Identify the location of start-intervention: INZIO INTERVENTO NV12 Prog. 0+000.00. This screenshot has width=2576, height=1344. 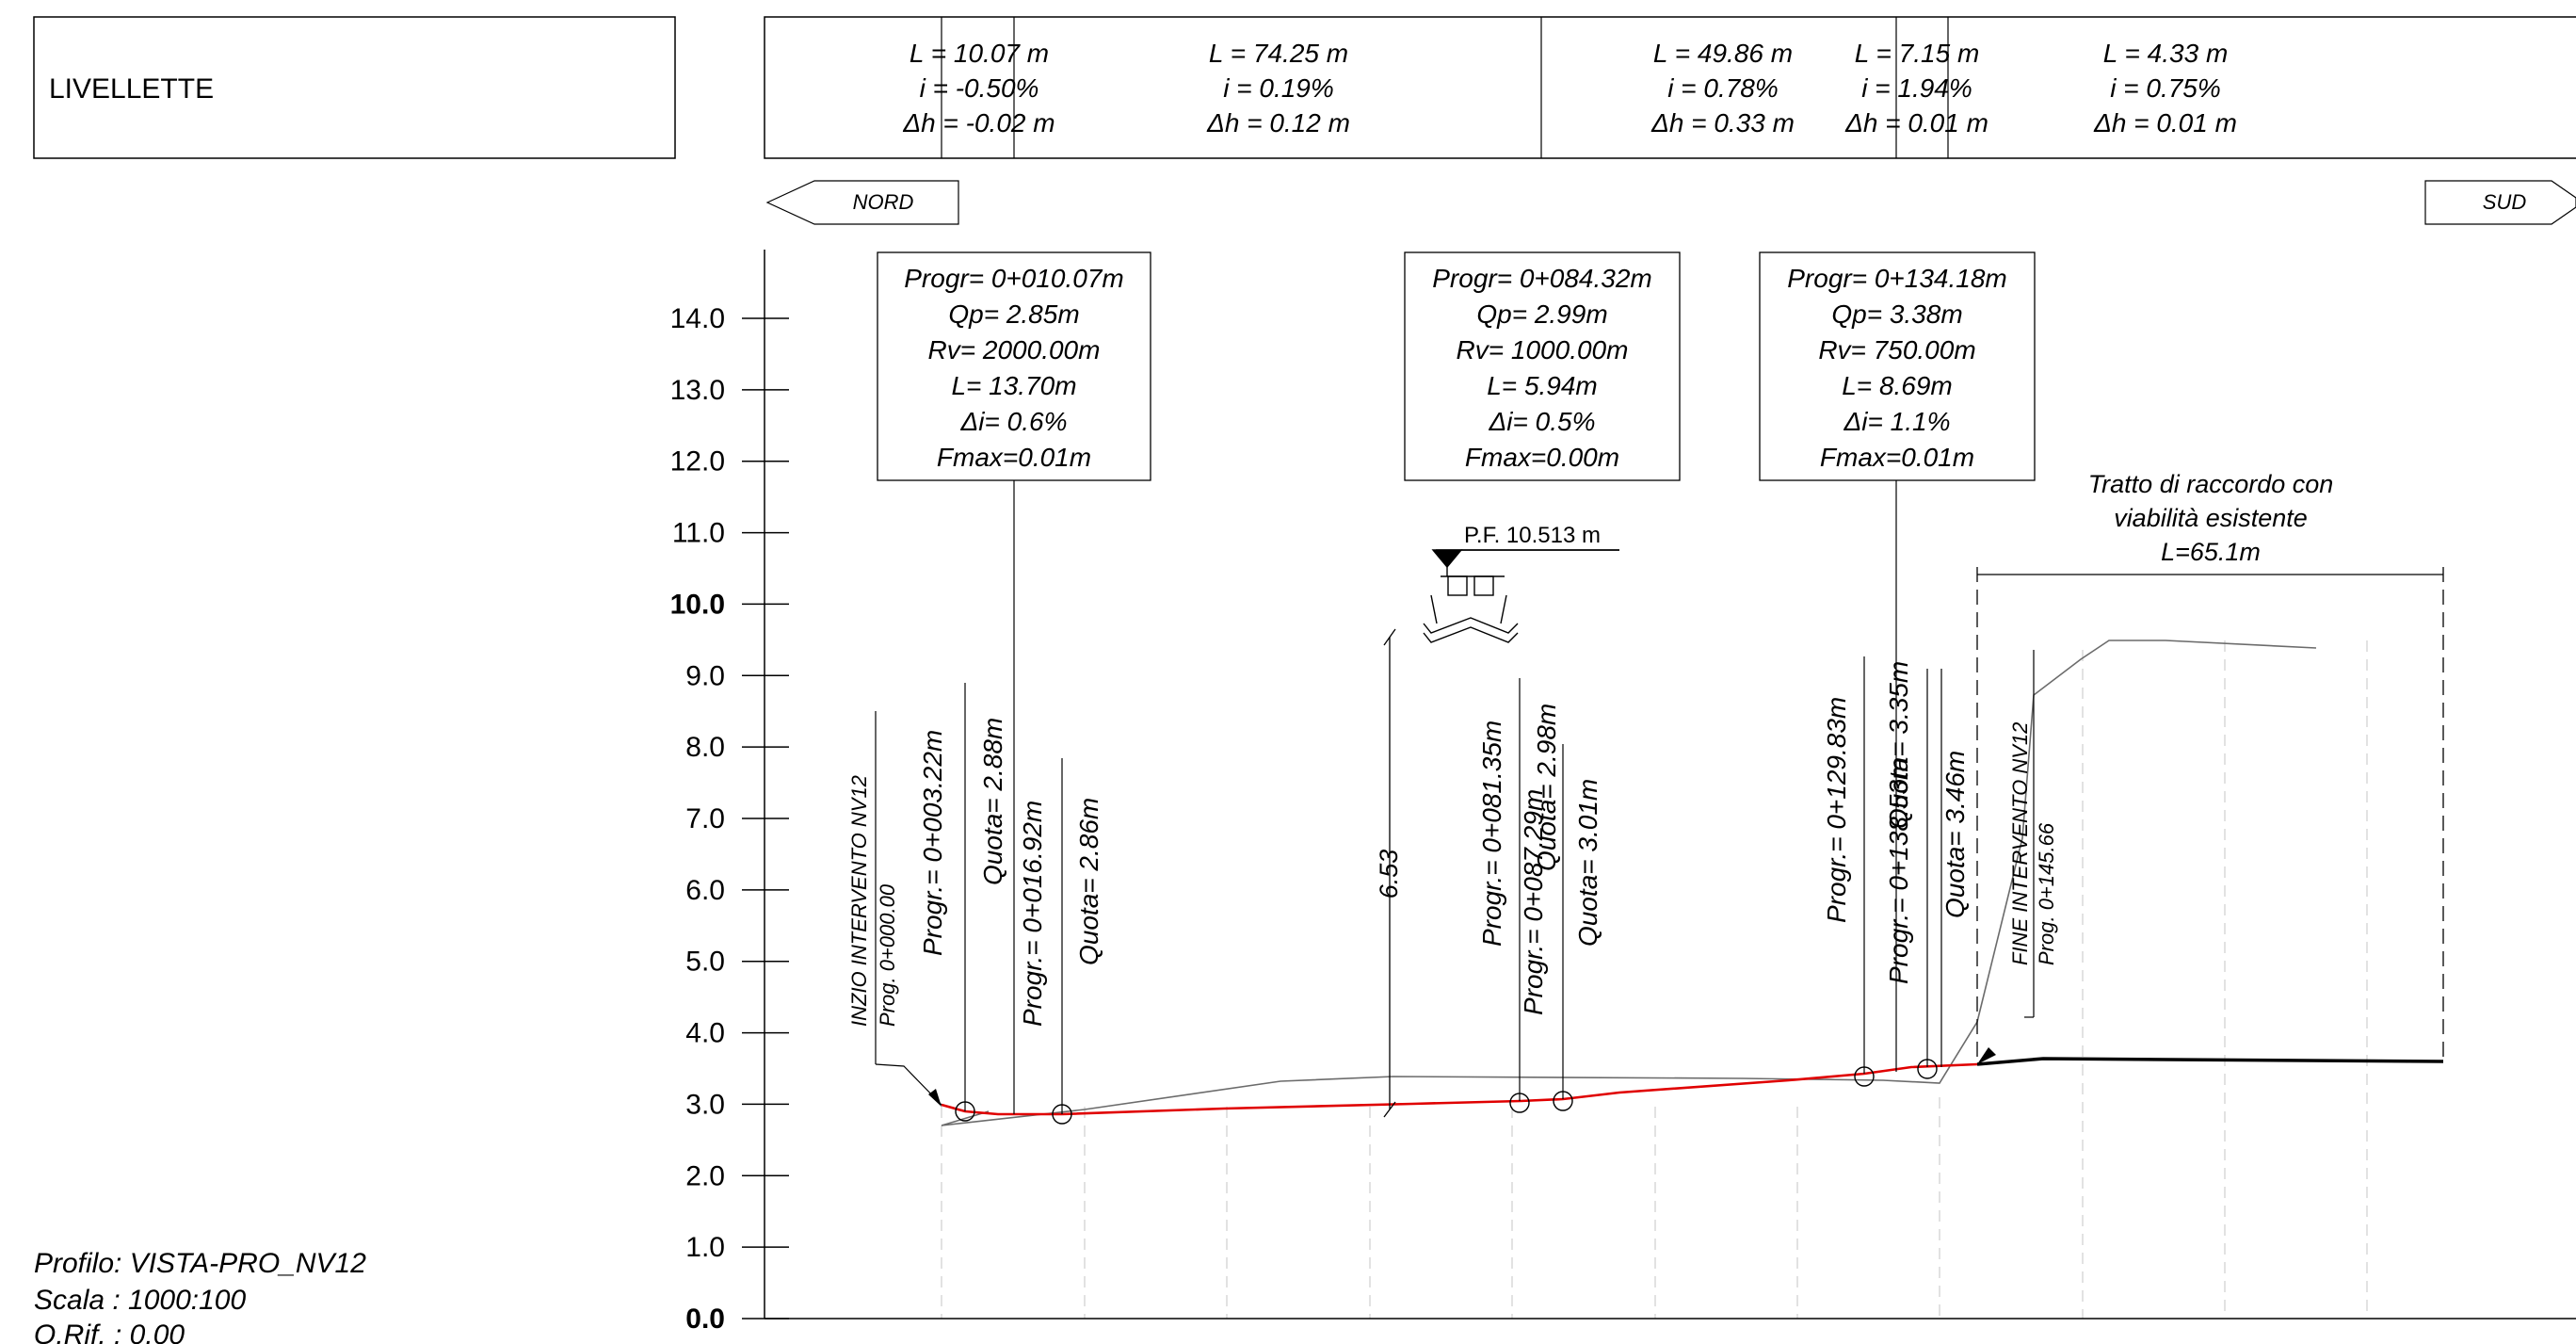
(894, 909).